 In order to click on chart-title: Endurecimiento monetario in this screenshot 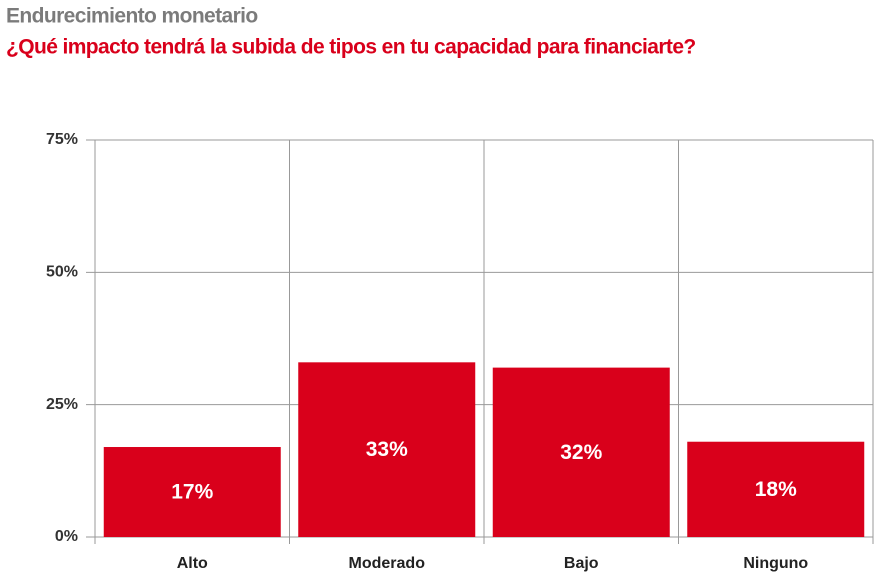, I will do `click(132, 16)`.